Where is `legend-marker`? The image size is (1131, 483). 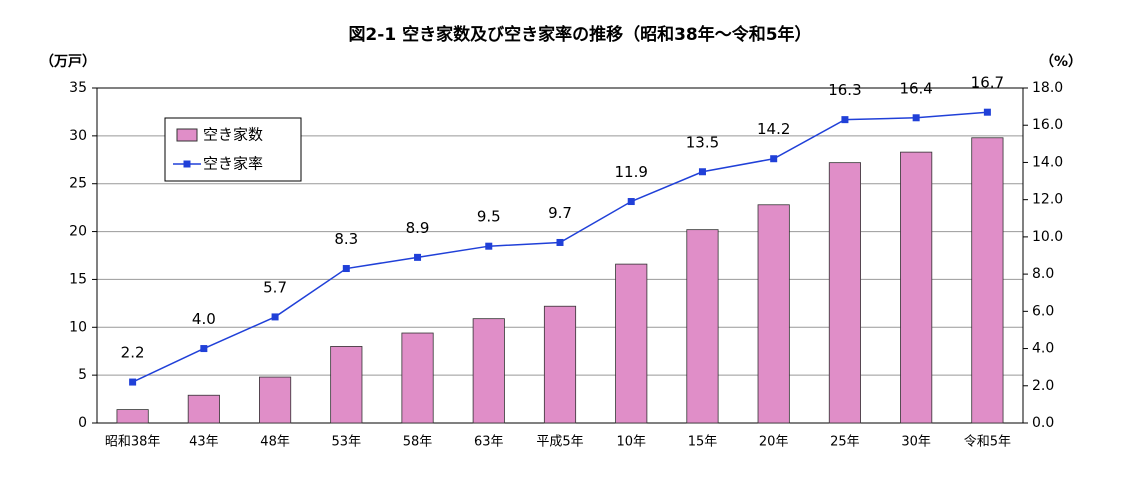 legend-marker is located at coordinates (187, 164).